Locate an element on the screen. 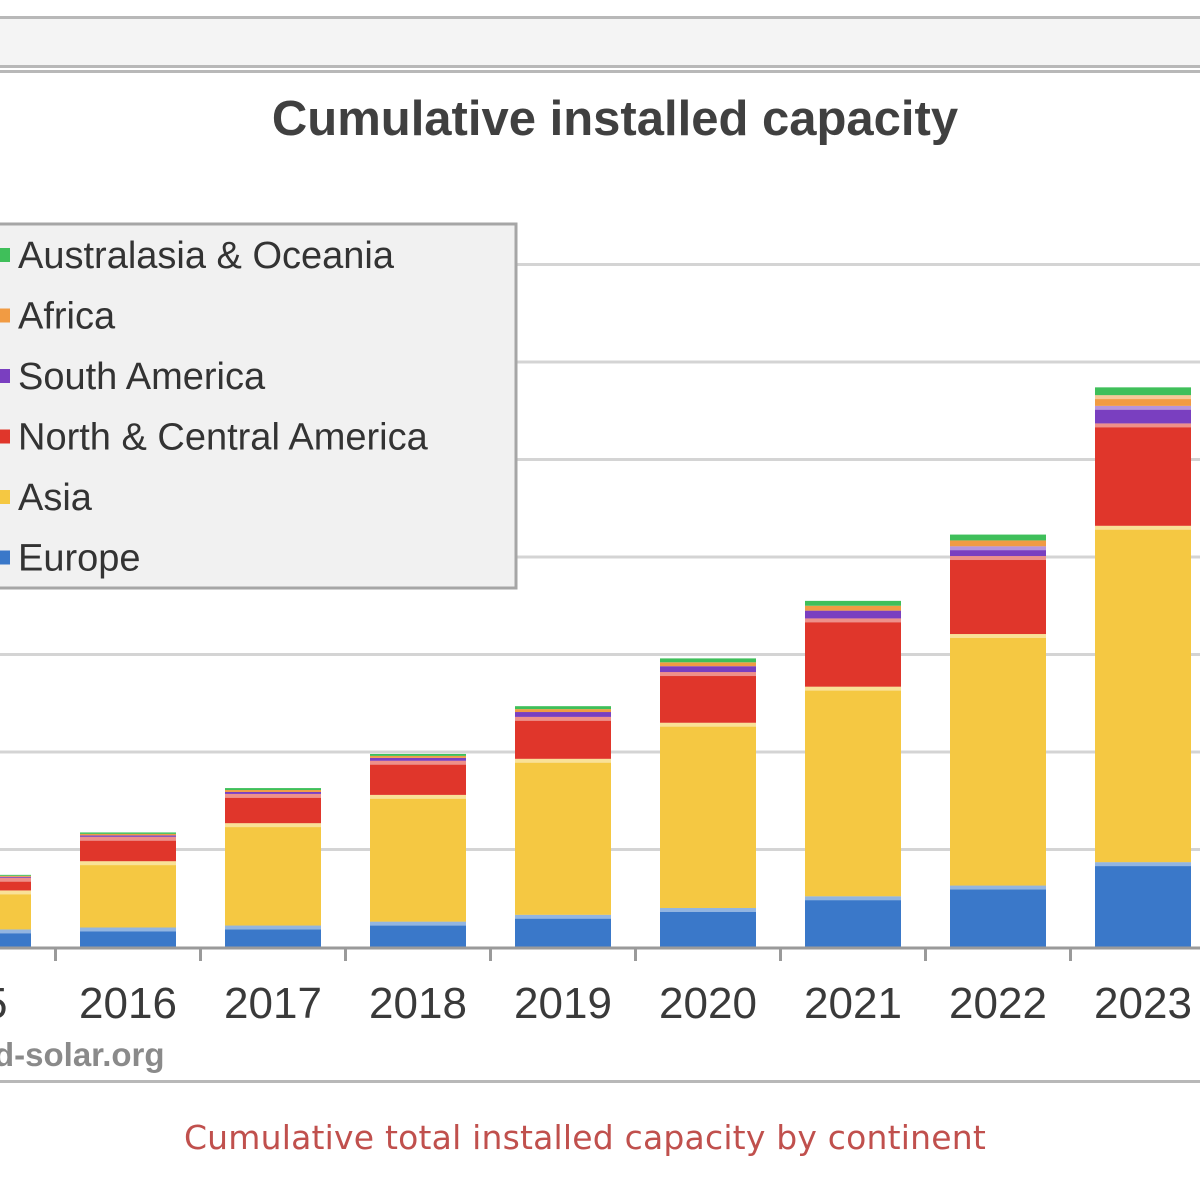 This screenshot has width=1200, height=1200. bar-segment-europe-2017 is located at coordinates (273, 936).